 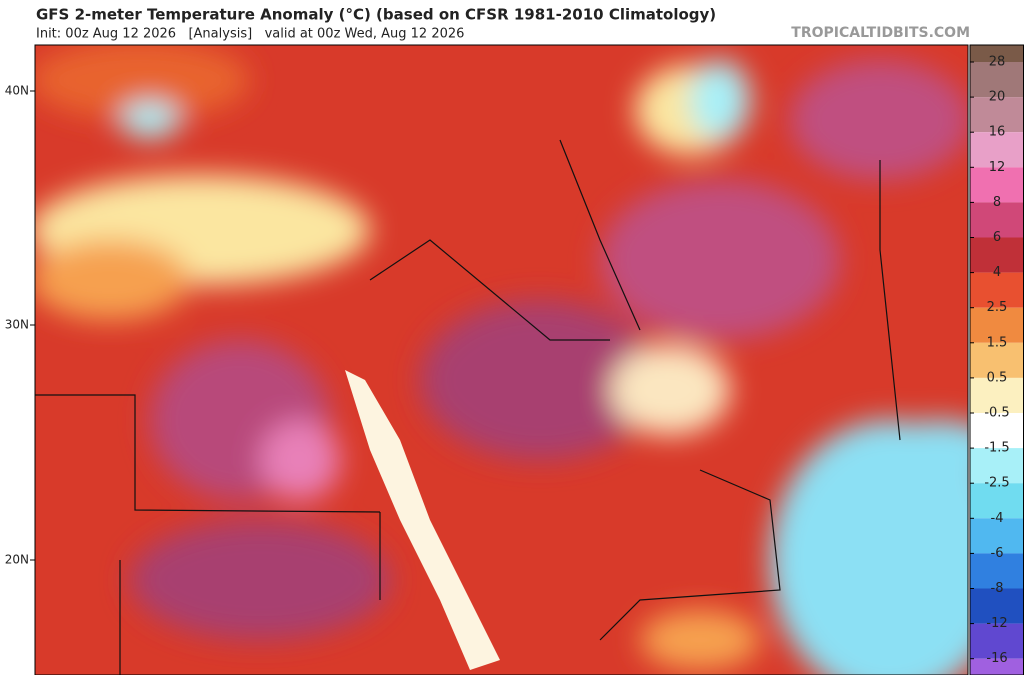 I want to click on colorbar-label: 16, so click(x=997, y=132).